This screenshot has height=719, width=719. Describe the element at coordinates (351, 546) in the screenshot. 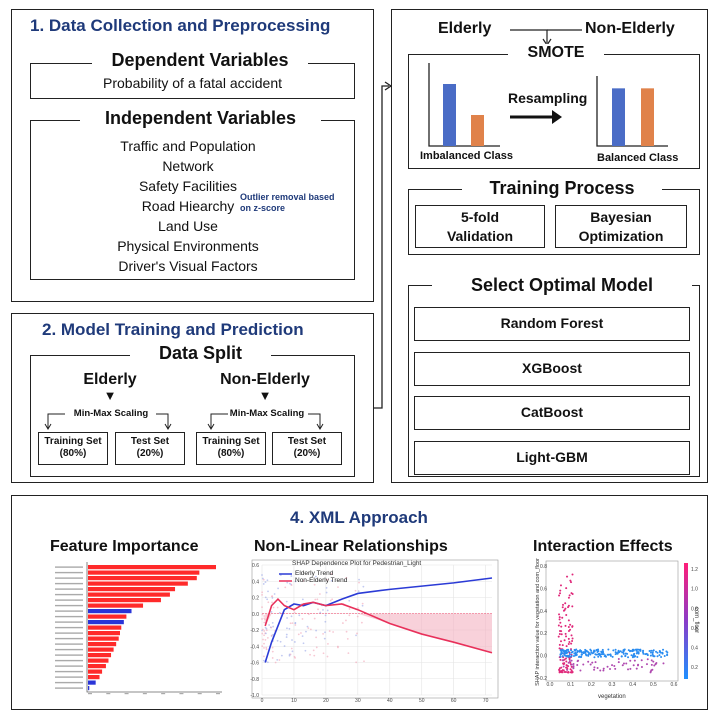

I see `non-linear-title: Non-Linear Relationships` at that location.